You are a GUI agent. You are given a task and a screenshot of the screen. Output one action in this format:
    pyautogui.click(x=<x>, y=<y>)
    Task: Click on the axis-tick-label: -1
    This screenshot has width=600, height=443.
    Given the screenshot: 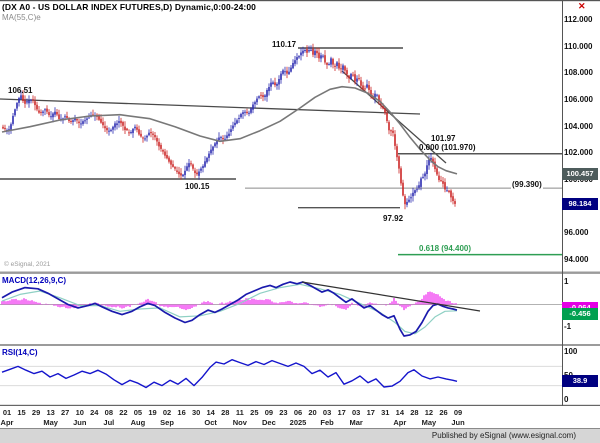 What is the action you would take?
    pyautogui.click(x=568, y=326)
    